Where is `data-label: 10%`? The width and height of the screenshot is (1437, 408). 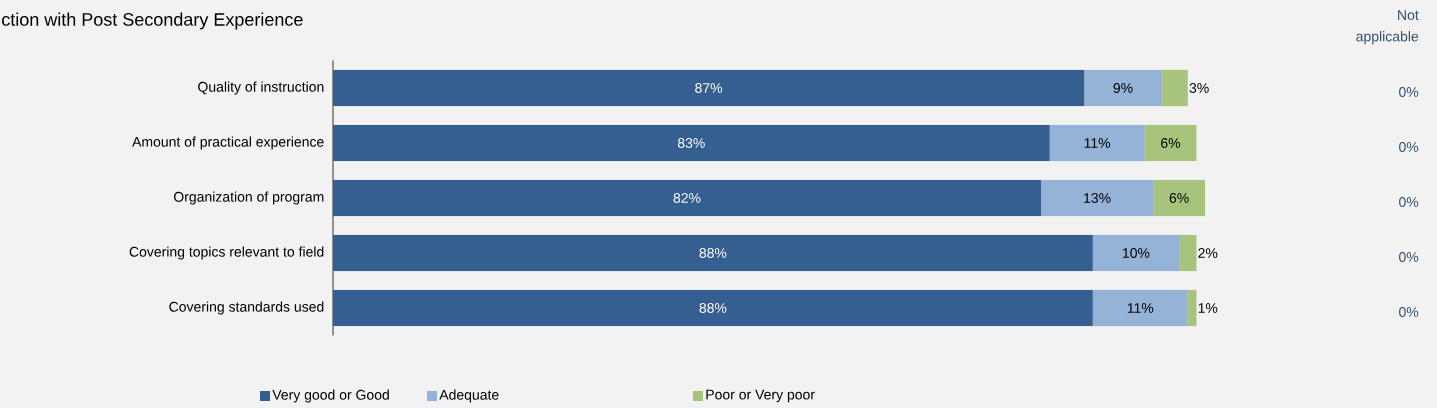 data-label: 10% is located at coordinates (1136, 253).